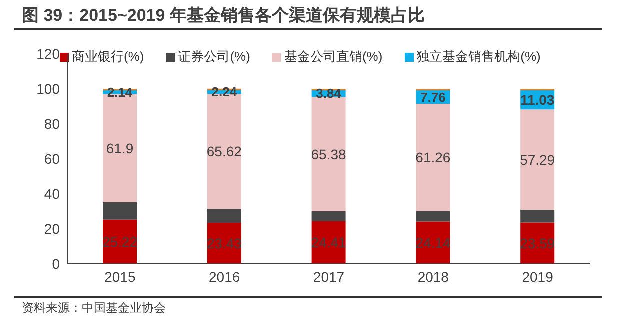 The height and width of the screenshot is (324, 640). What do you see at coordinates (94, 308) in the screenshot?
I see `text: 资料来源：中国基金业协会` at bounding box center [94, 308].